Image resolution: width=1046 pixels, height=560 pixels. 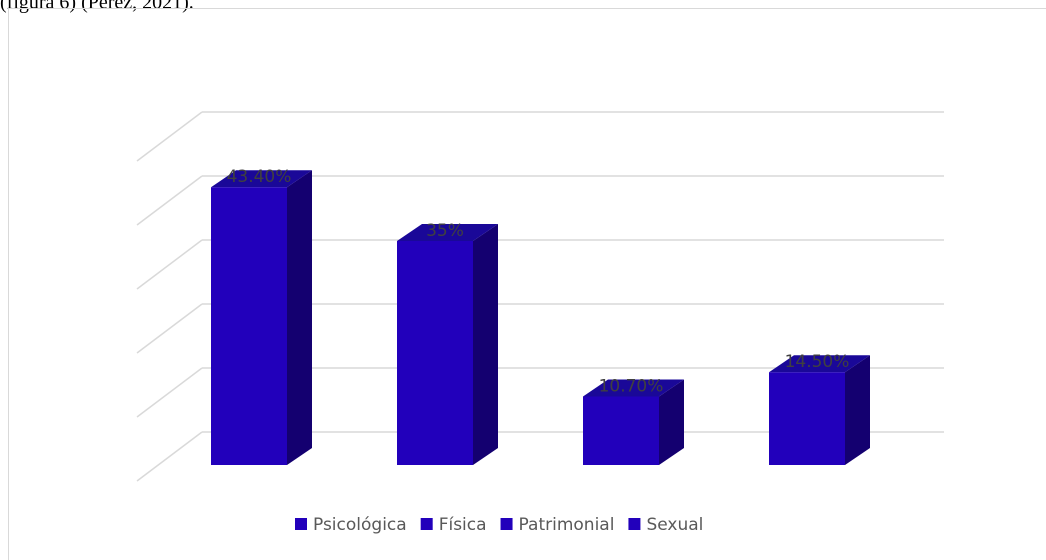 I want to click on data-label: 14.50%, so click(x=817, y=362).